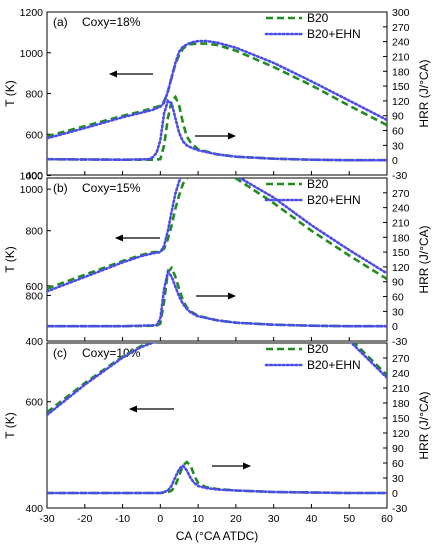 The image size is (437, 550). Describe the element at coordinates (198, 519) in the screenshot. I see `x-tick-label: 10` at that location.